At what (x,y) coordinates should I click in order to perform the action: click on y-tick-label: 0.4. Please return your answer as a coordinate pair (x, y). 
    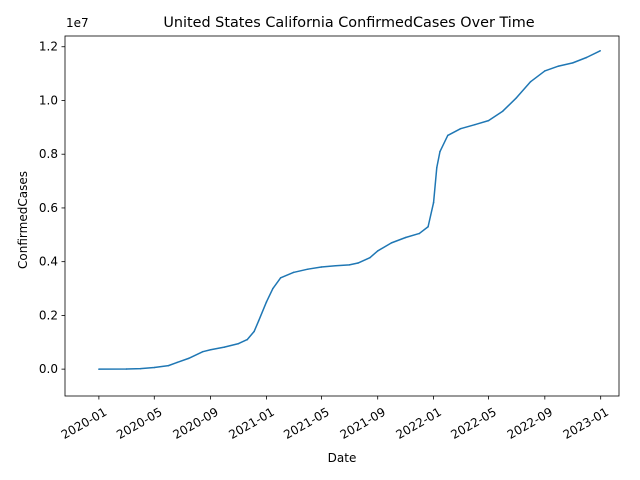
    Looking at the image, I should click on (48, 262).